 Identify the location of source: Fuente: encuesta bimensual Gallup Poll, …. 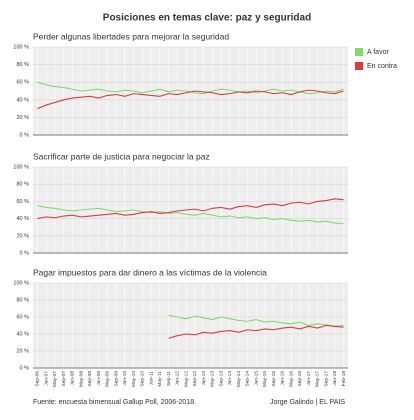
(114, 402).